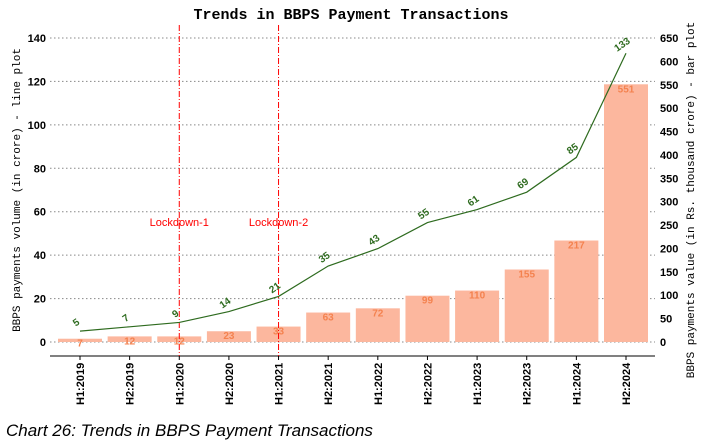 The height and width of the screenshot is (447, 703). I want to click on y-left-tick-label: 40, so click(40, 256).